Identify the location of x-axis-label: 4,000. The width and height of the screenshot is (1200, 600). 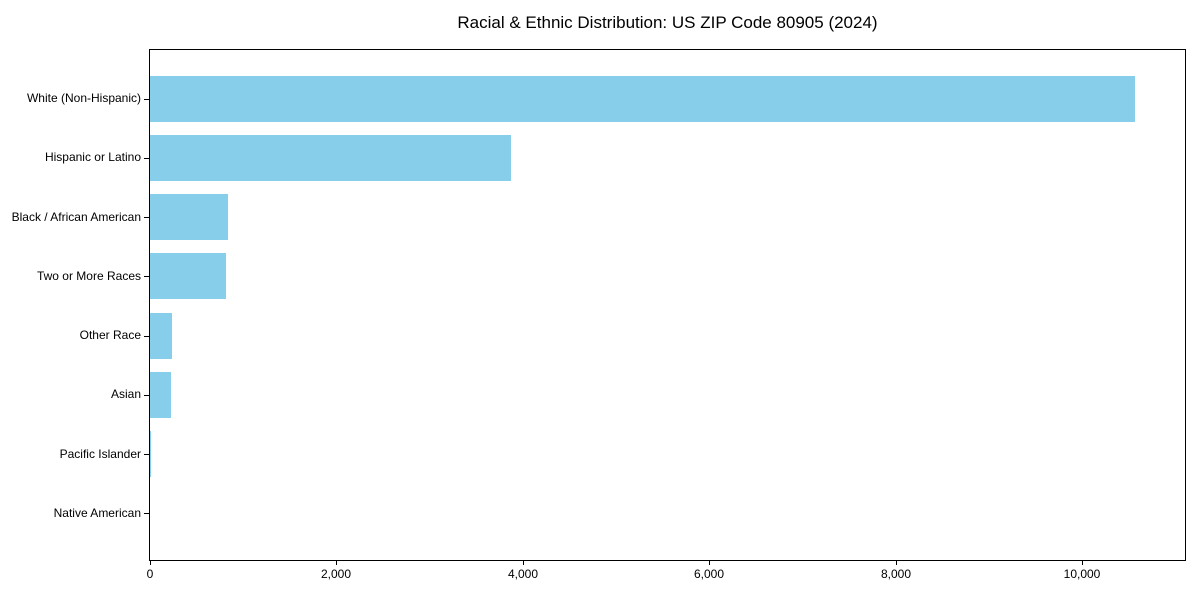
(523, 574).